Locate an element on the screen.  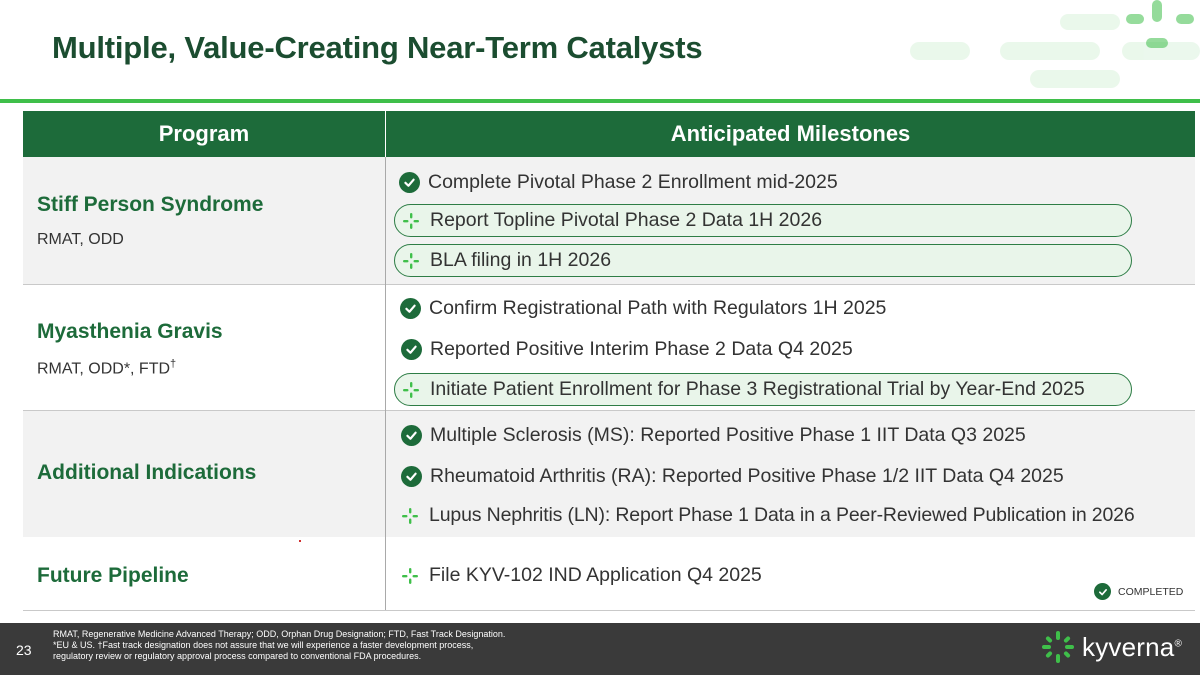
milestone-item: File KYV-102 IND Application Q4 2025 is located at coordinates (779, 575).